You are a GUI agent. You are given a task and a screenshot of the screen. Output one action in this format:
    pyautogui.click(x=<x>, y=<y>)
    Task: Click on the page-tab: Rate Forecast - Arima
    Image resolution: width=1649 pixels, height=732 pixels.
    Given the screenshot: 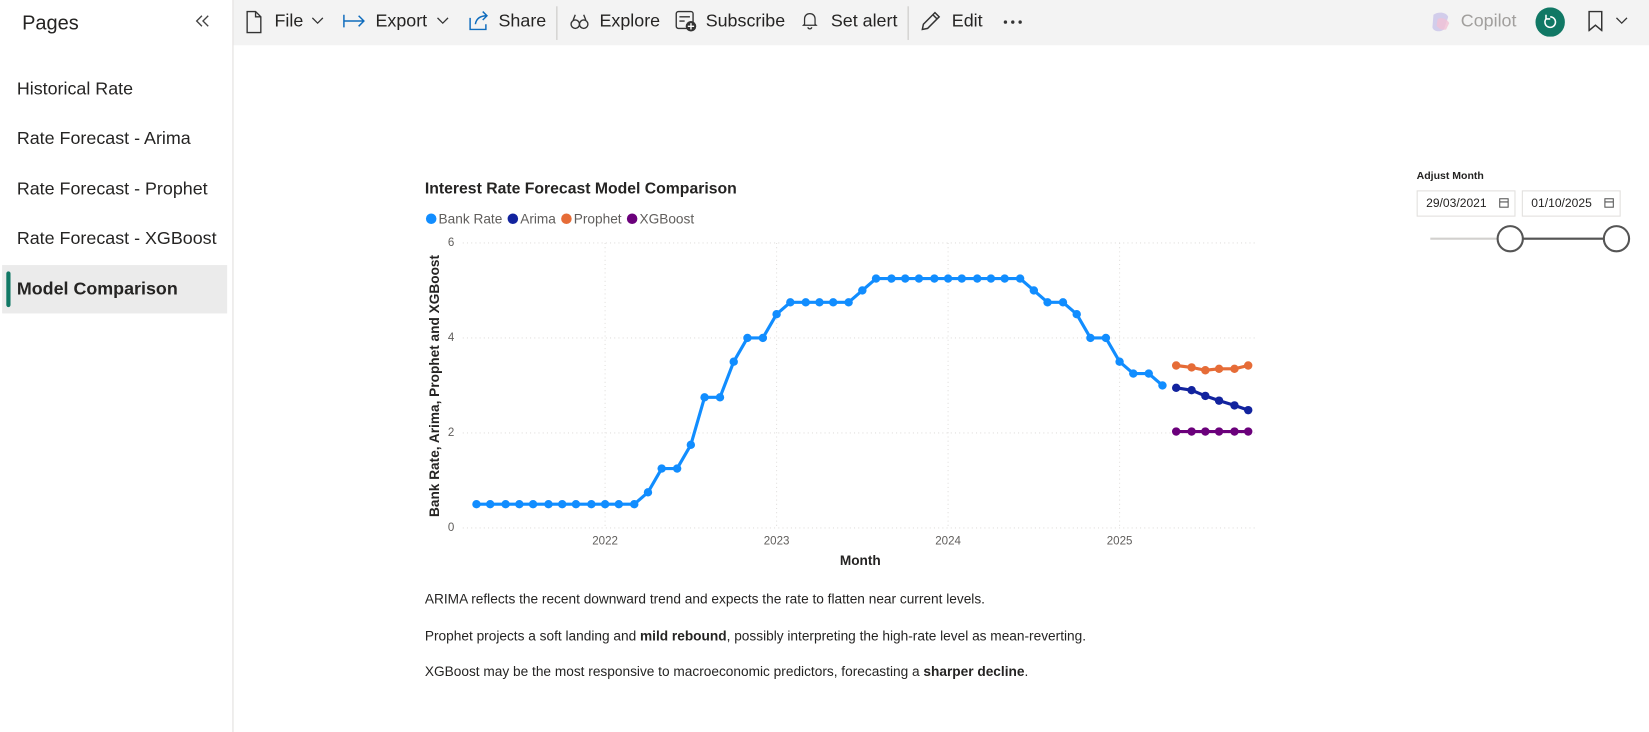 What is the action you would take?
    pyautogui.click(x=103, y=138)
    